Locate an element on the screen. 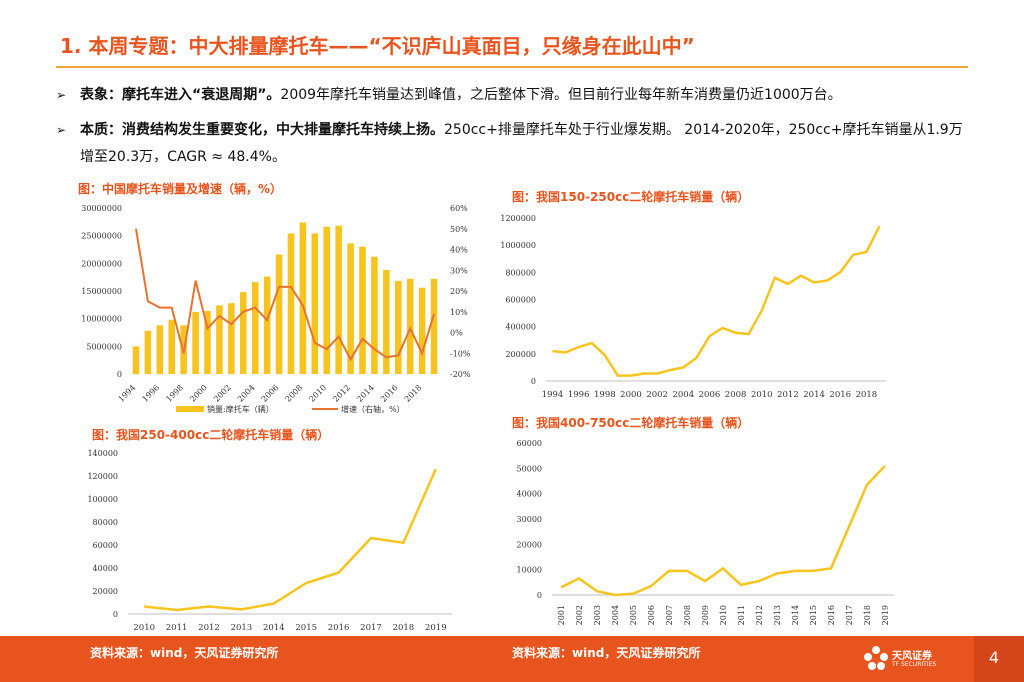 This screenshot has width=1024, height=682. y-tick-label: 140000 is located at coordinates (102, 453).